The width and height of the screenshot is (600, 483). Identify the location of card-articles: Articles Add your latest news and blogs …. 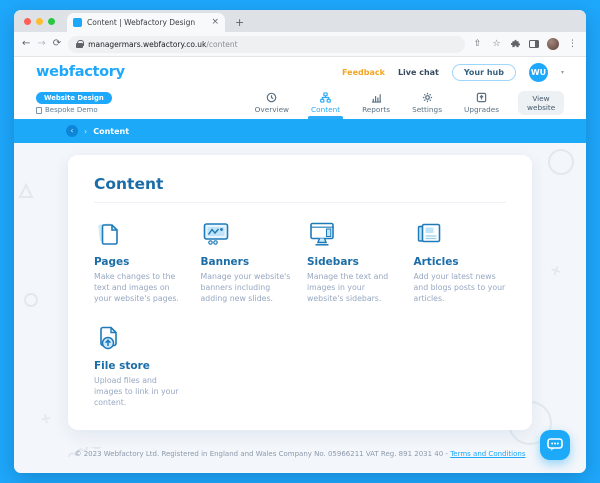
(460, 262).